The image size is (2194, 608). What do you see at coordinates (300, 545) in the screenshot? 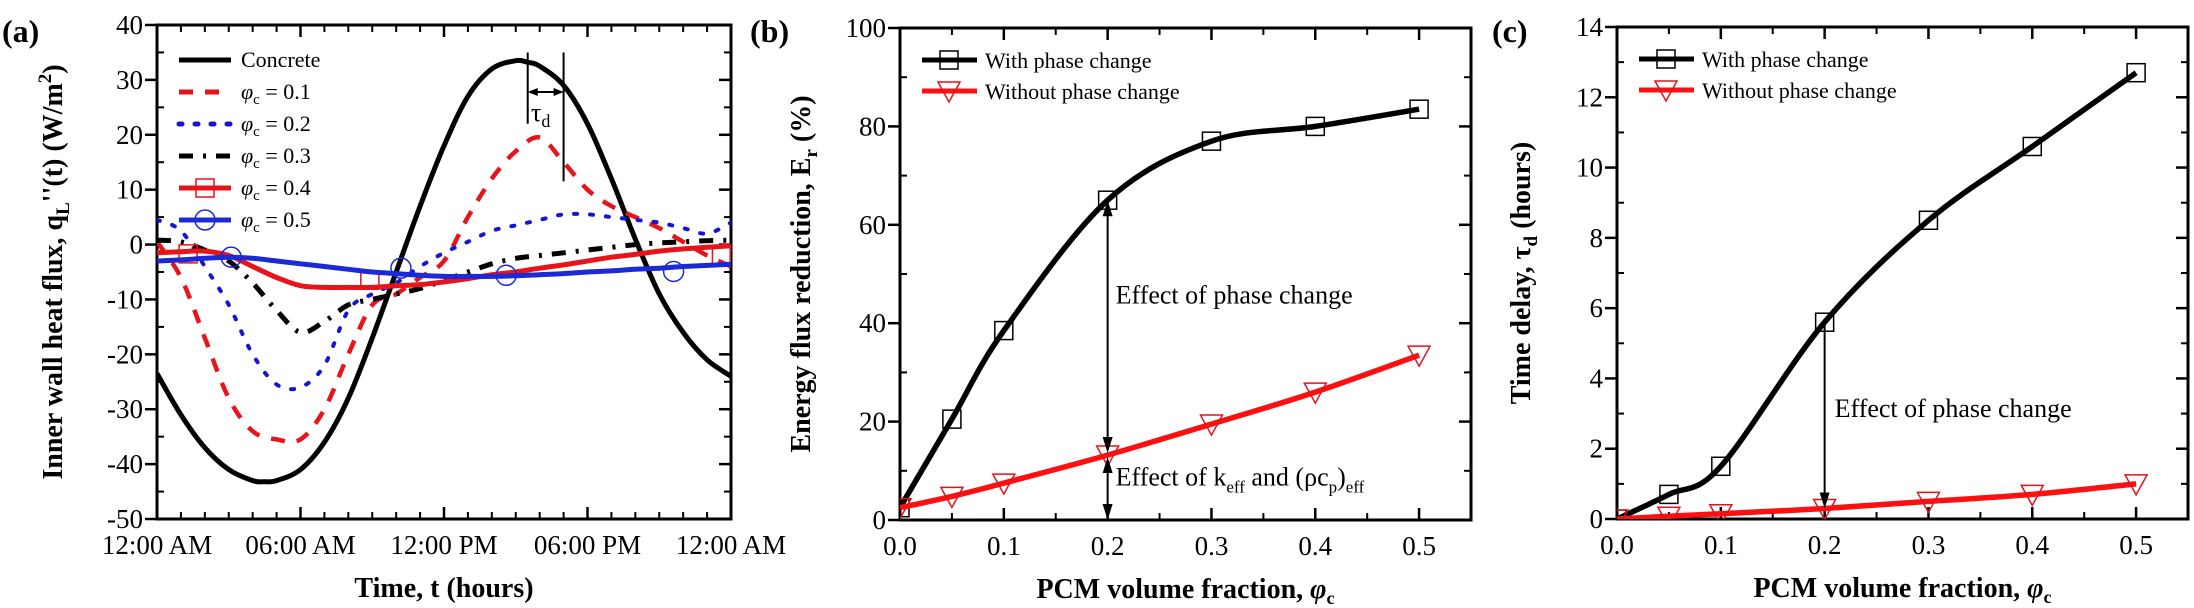
I see `x-tick-label: 06:00 AM` at bounding box center [300, 545].